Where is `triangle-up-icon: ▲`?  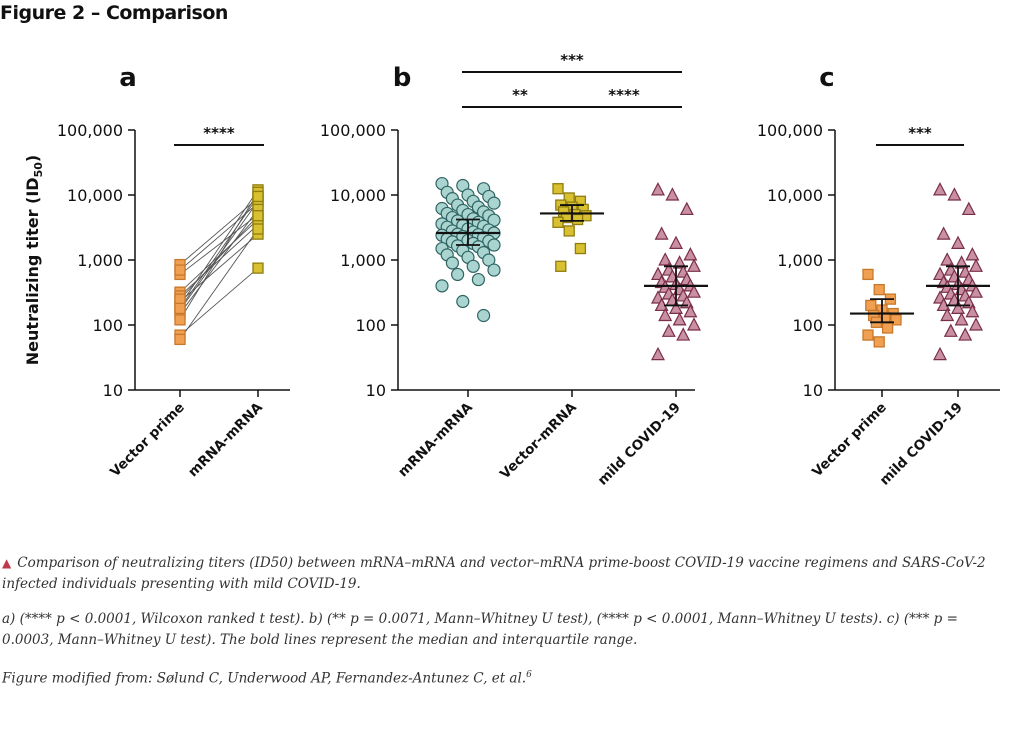
triangle-up-icon: ▲ is located at coordinates (7, 563).